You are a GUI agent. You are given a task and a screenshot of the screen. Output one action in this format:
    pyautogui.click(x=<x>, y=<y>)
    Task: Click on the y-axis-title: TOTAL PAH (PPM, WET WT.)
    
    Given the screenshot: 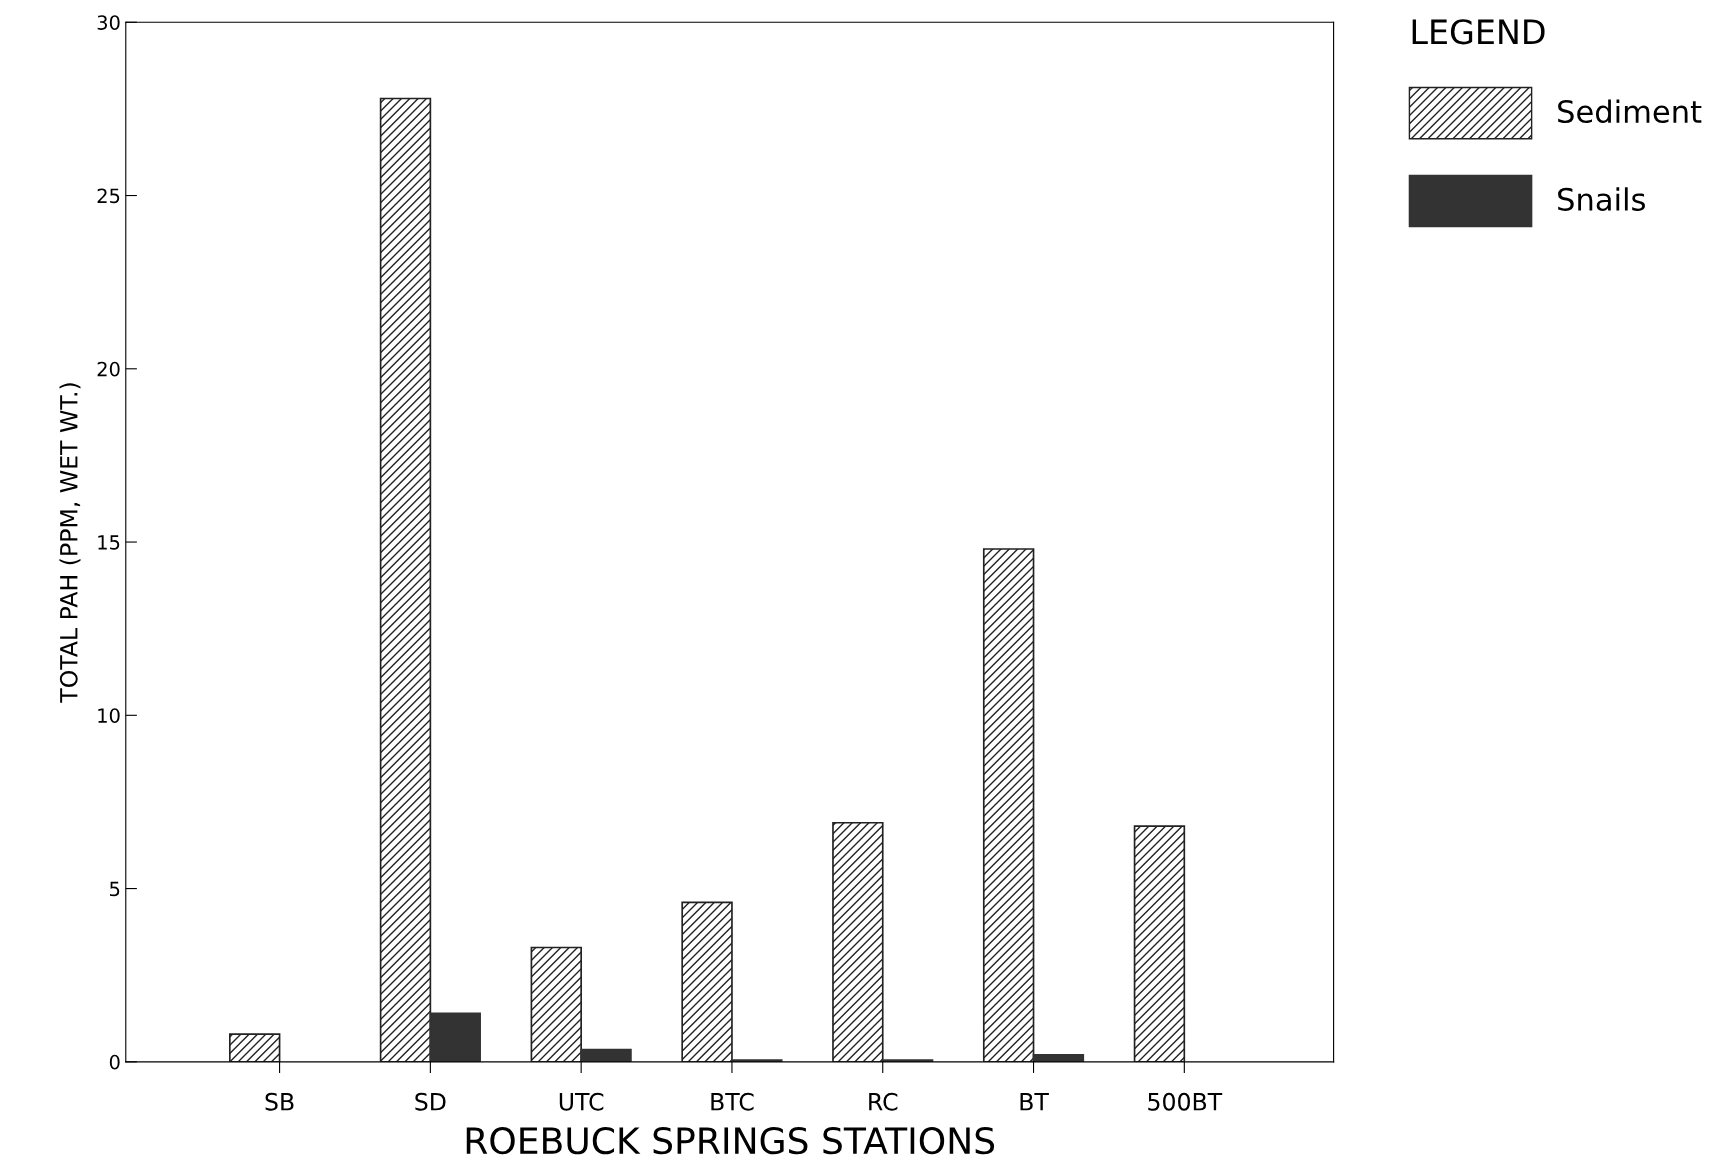 What is the action you would take?
    pyautogui.click(x=70, y=543)
    